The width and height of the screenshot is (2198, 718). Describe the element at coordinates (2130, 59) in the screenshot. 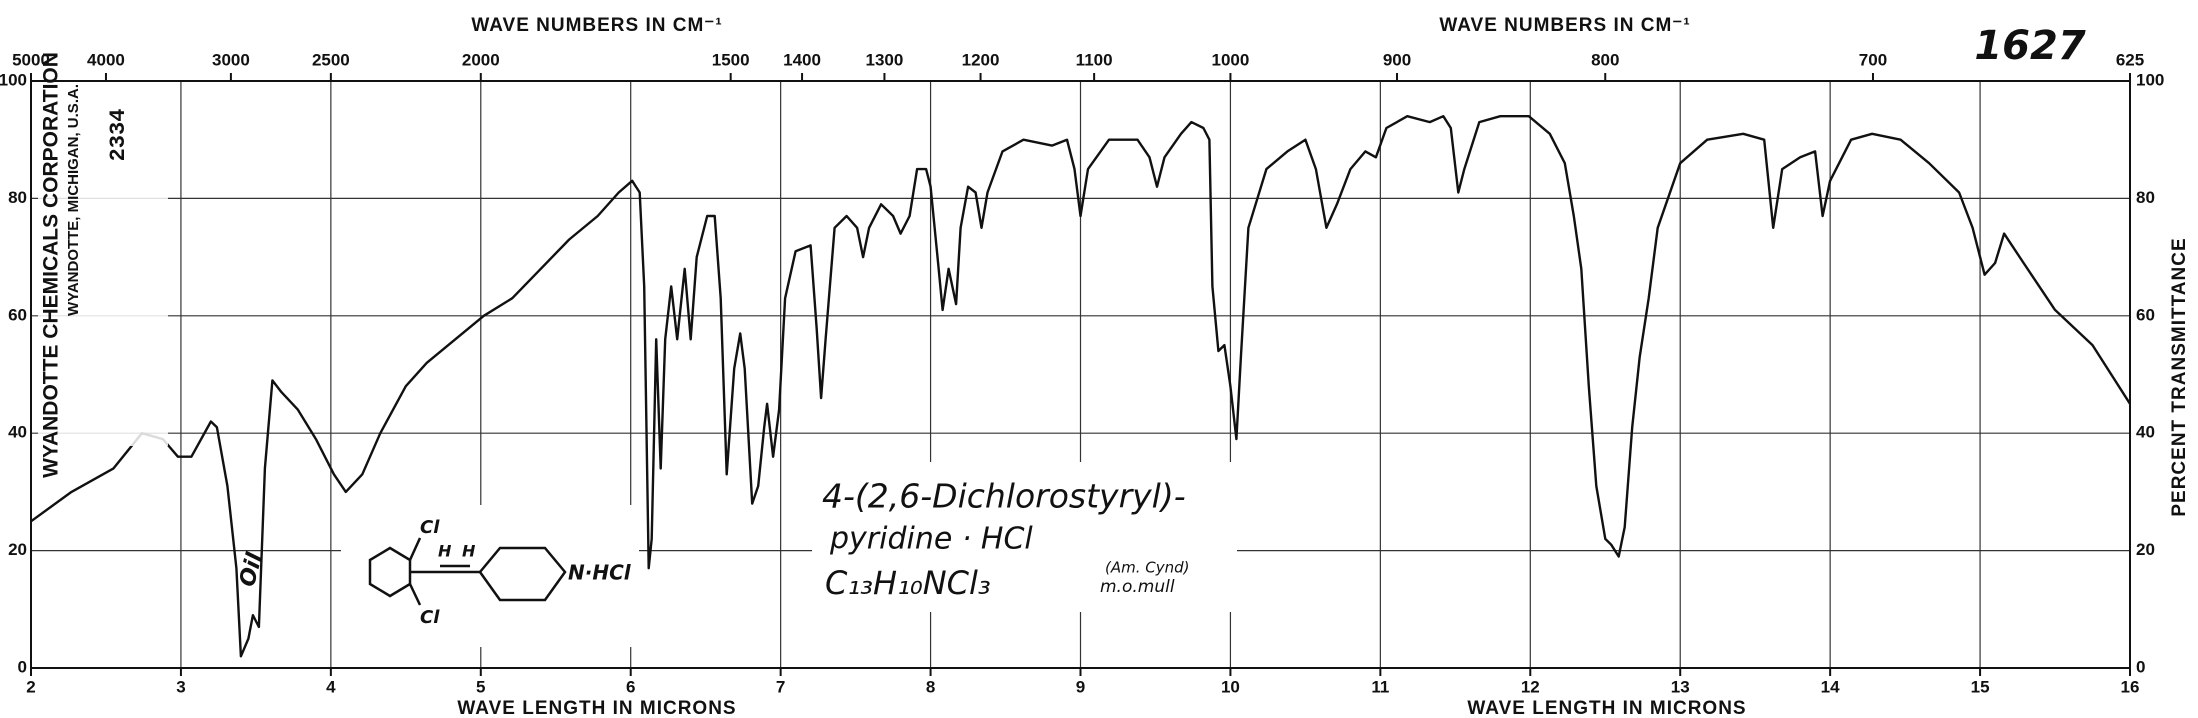

I see `x2-tick-label: 625` at that location.